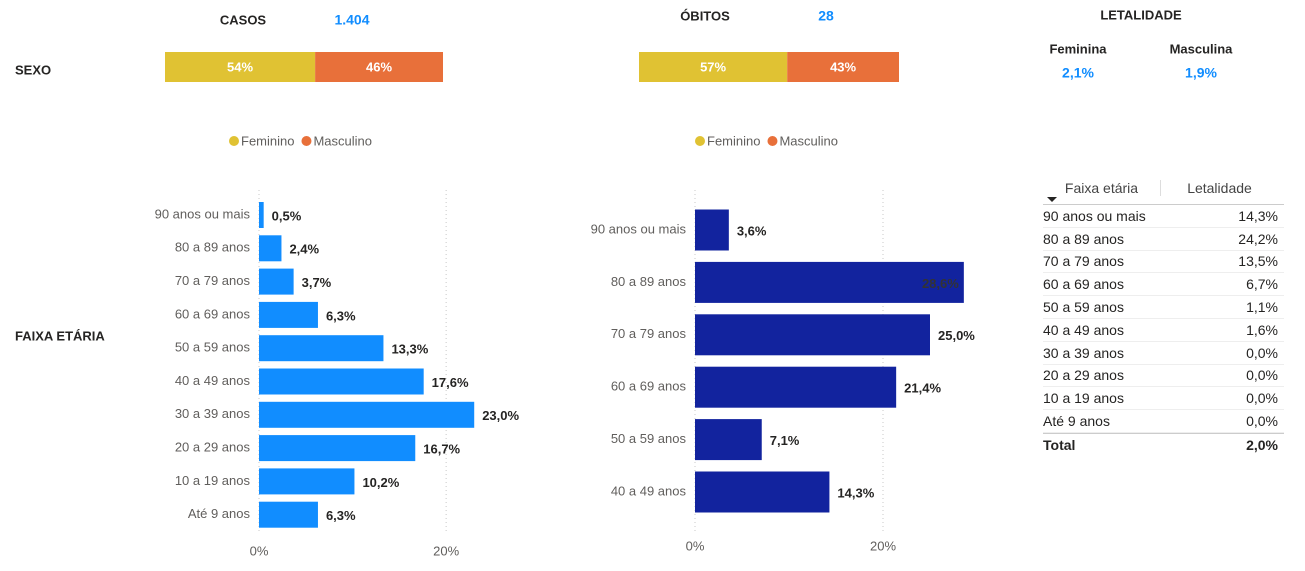 This screenshot has width=1305, height=571. What do you see at coordinates (1141, 14) in the screenshot?
I see `section-title: LETALIDADE` at bounding box center [1141, 14].